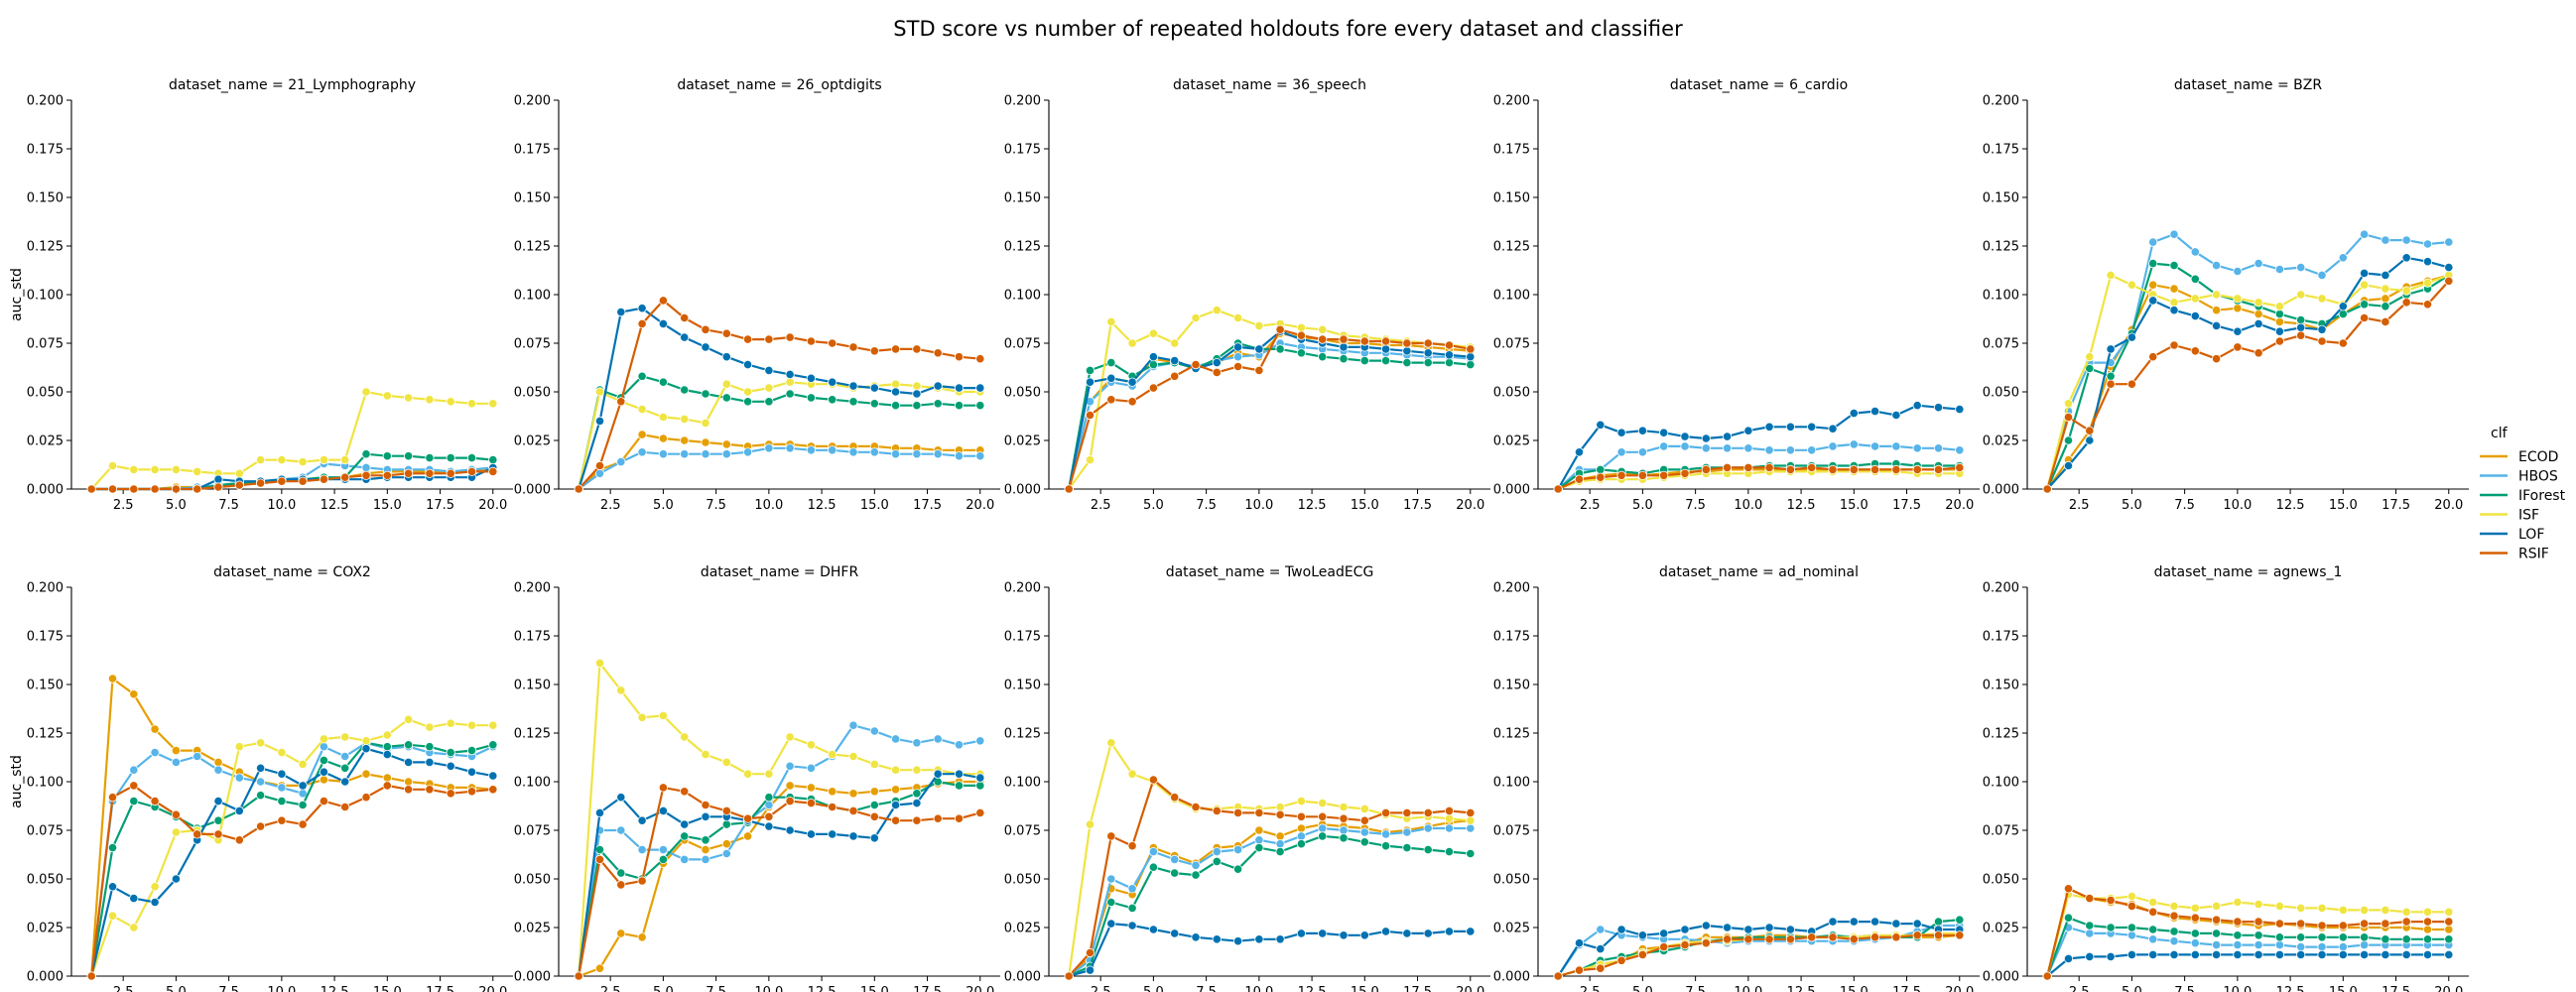  What do you see at coordinates (2512, 535) in the screenshot?
I see `legend-item-lof: LOF` at bounding box center [2512, 535].